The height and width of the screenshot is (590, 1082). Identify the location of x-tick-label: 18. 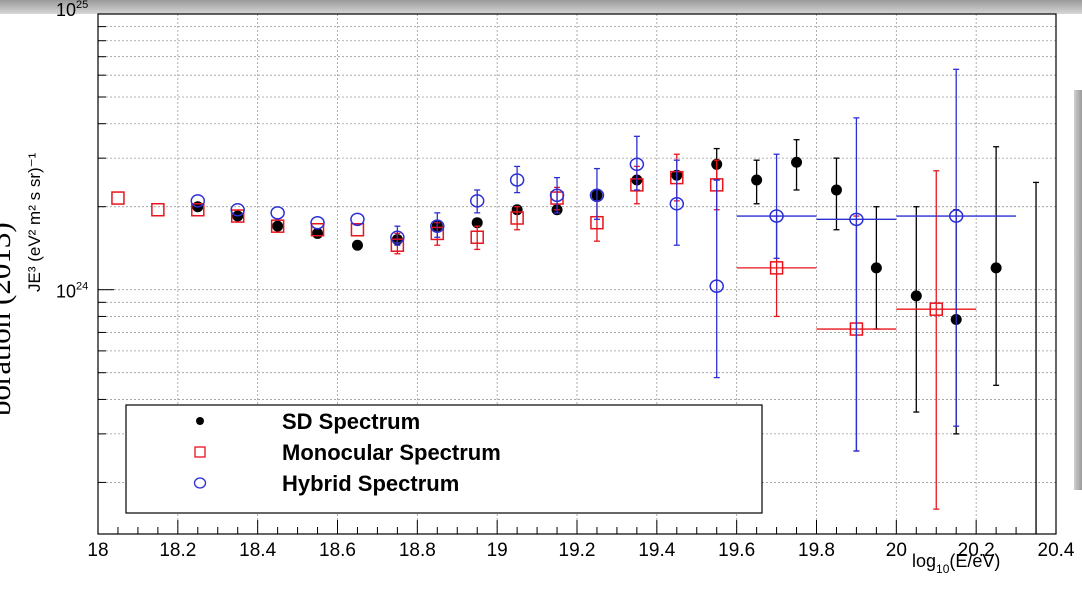
(97, 550).